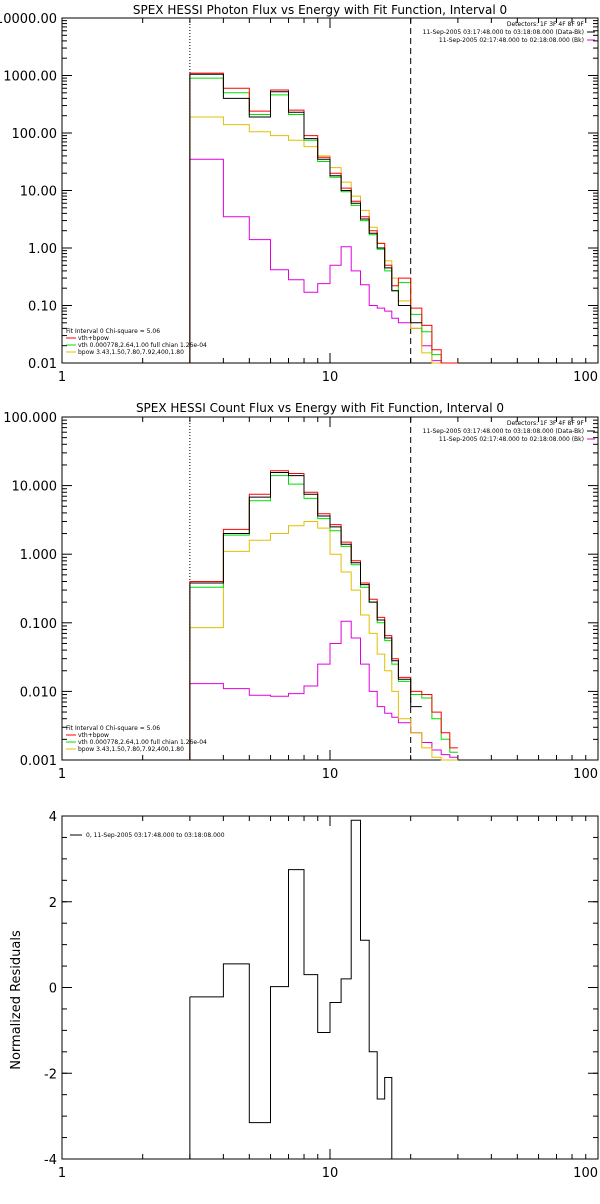 This screenshot has height=1204, width=600. What do you see at coordinates (38, 555) in the screenshot?
I see `y-tick-label: 1.000` at bounding box center [38, 555].